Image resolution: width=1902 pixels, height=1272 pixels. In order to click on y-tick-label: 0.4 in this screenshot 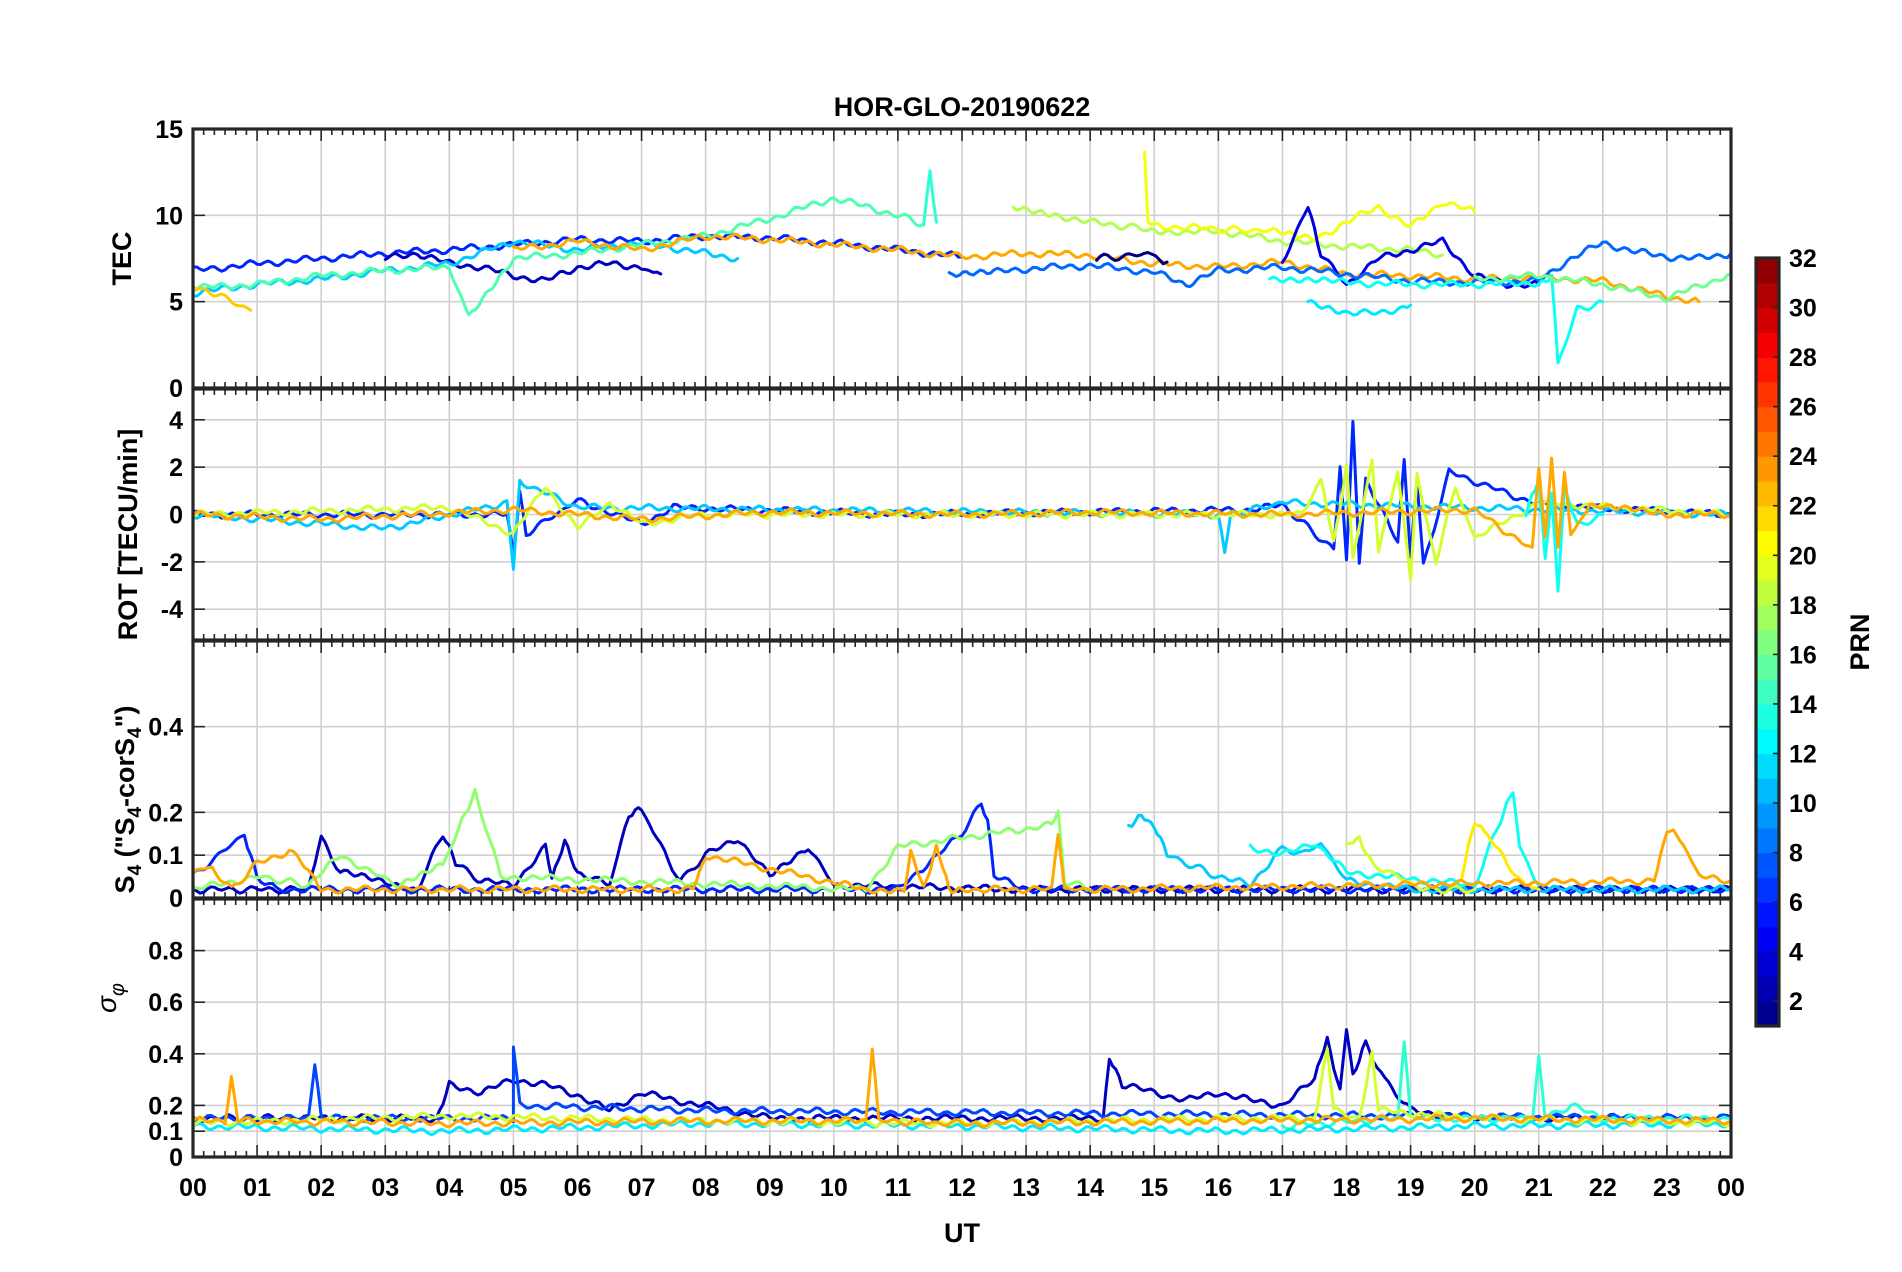, I will do `click(165, 728)`.